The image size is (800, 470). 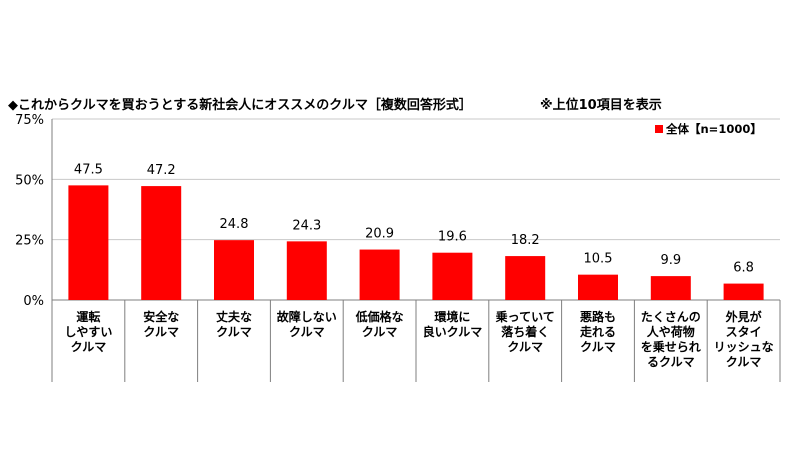 I want to click on data-label: 10.5, so click(x=598, y=259).